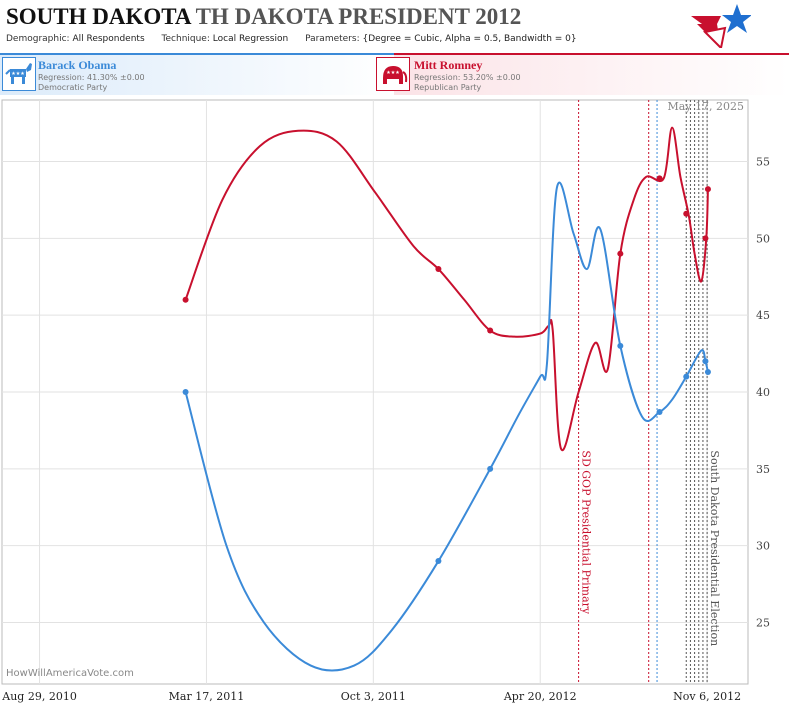 The height and width of the screenshot is (704, 789). I want to click on param-key: Technique:, so click(185, 39).